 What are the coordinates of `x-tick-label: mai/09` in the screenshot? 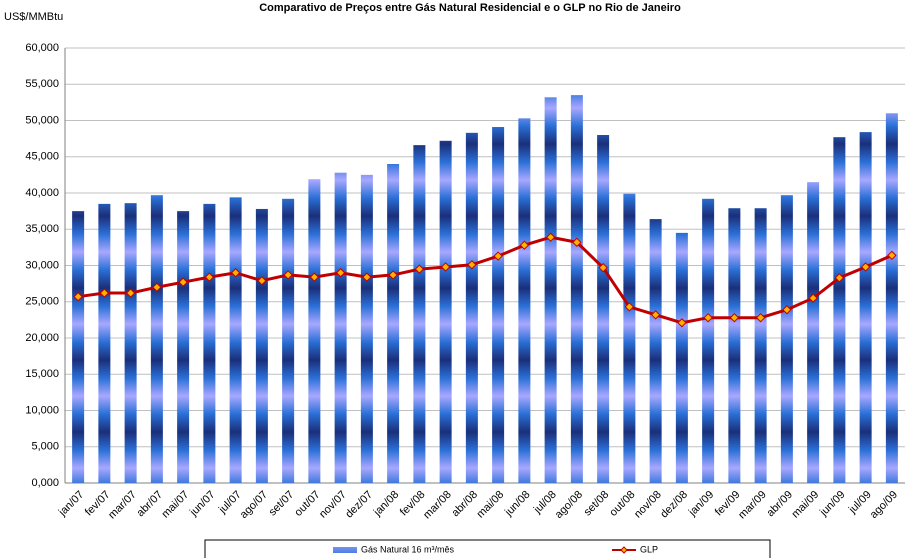 It's located at (805, 505).